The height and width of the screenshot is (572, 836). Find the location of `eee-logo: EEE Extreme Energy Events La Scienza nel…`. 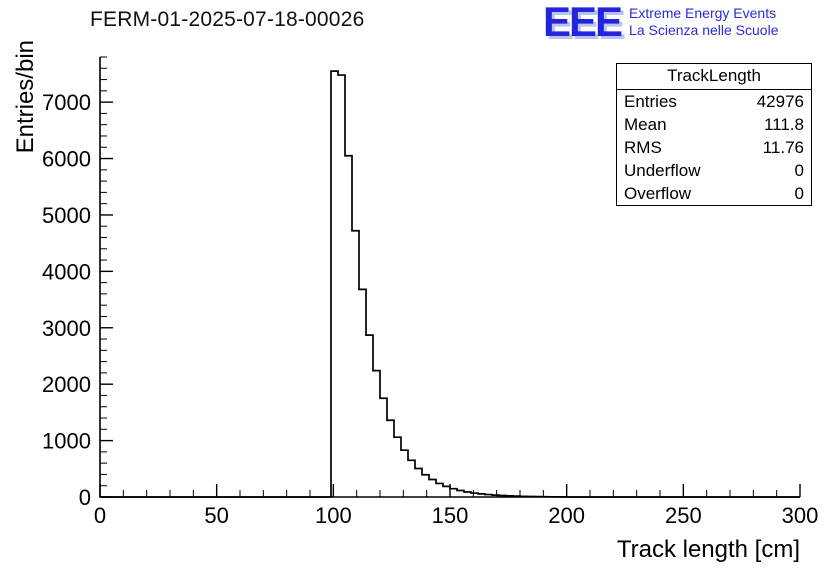

eee-logo: EEE Extreme Energy Events La Scienza nel… is located at coordinates (660, 22).